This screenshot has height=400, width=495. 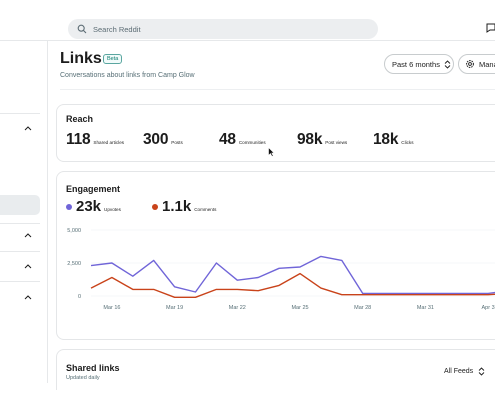 I want to click on sidebar, so click(x=24, y=212).